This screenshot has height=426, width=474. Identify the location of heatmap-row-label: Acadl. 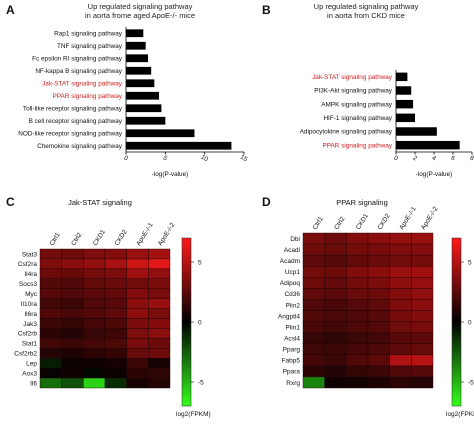
(292, 250).